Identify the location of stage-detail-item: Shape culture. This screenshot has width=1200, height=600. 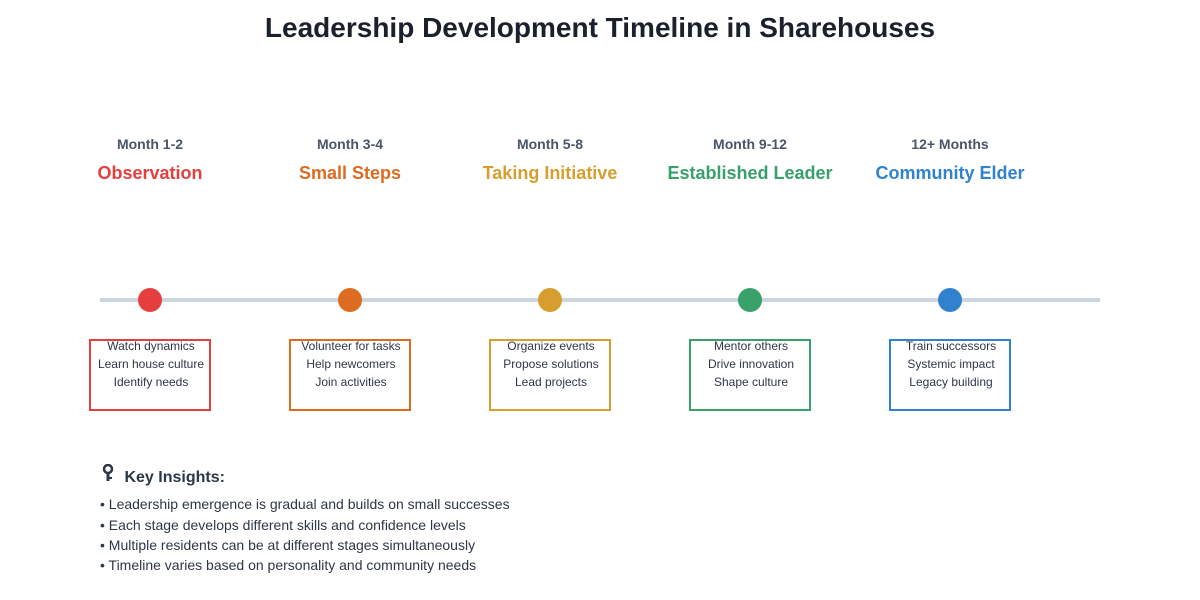
(751, 382).